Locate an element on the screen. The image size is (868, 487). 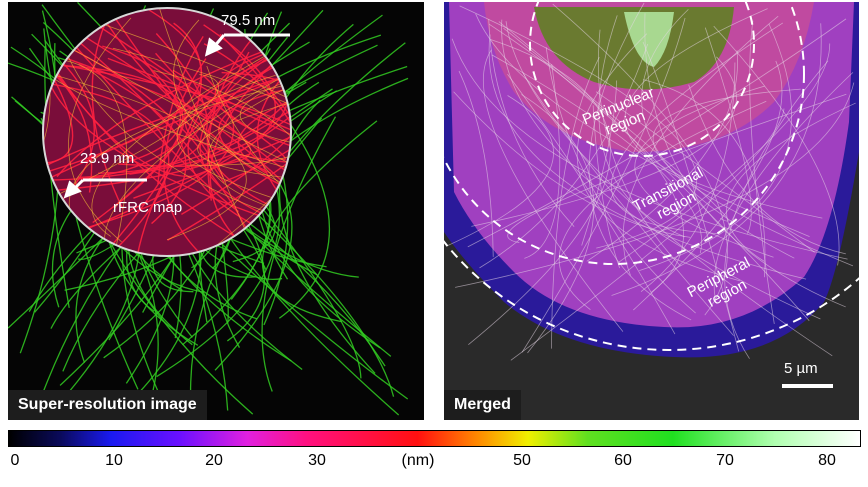
peripheral-circle is located at coordinates (651, 295).